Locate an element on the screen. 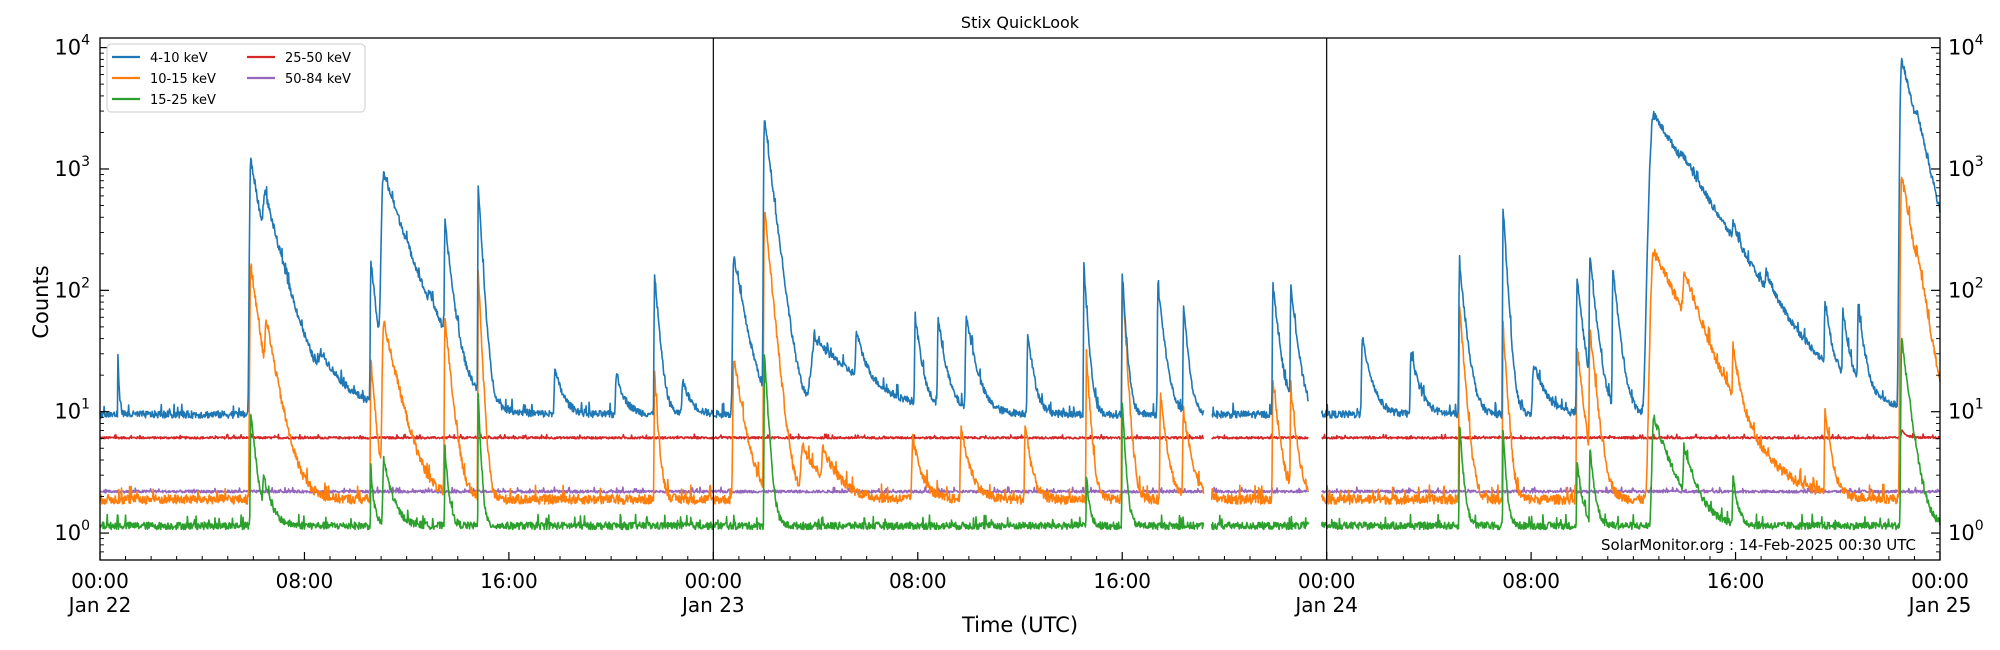  legend-label: 25-50 keV is located at coordinates (318, 58).